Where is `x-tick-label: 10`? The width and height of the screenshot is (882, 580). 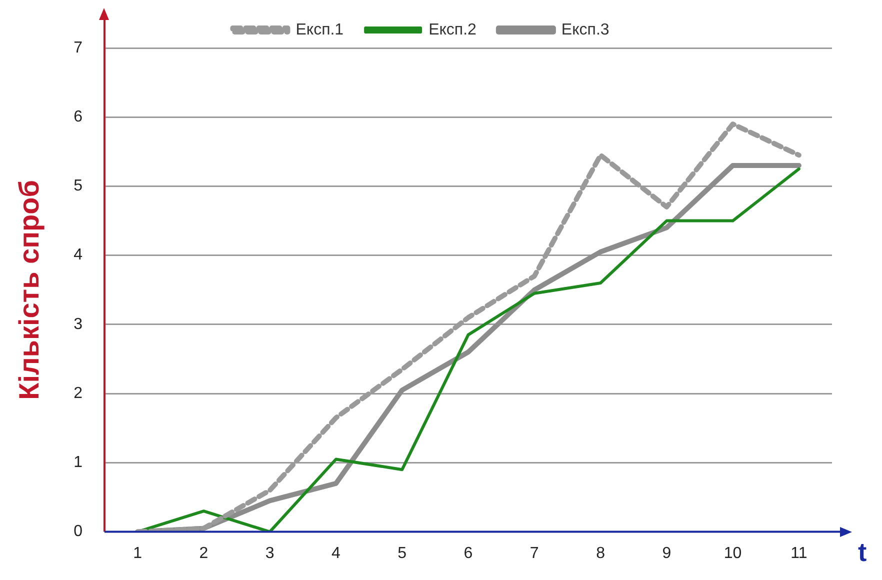
x-tick-label: 10 is located at coordinates (733, 553).